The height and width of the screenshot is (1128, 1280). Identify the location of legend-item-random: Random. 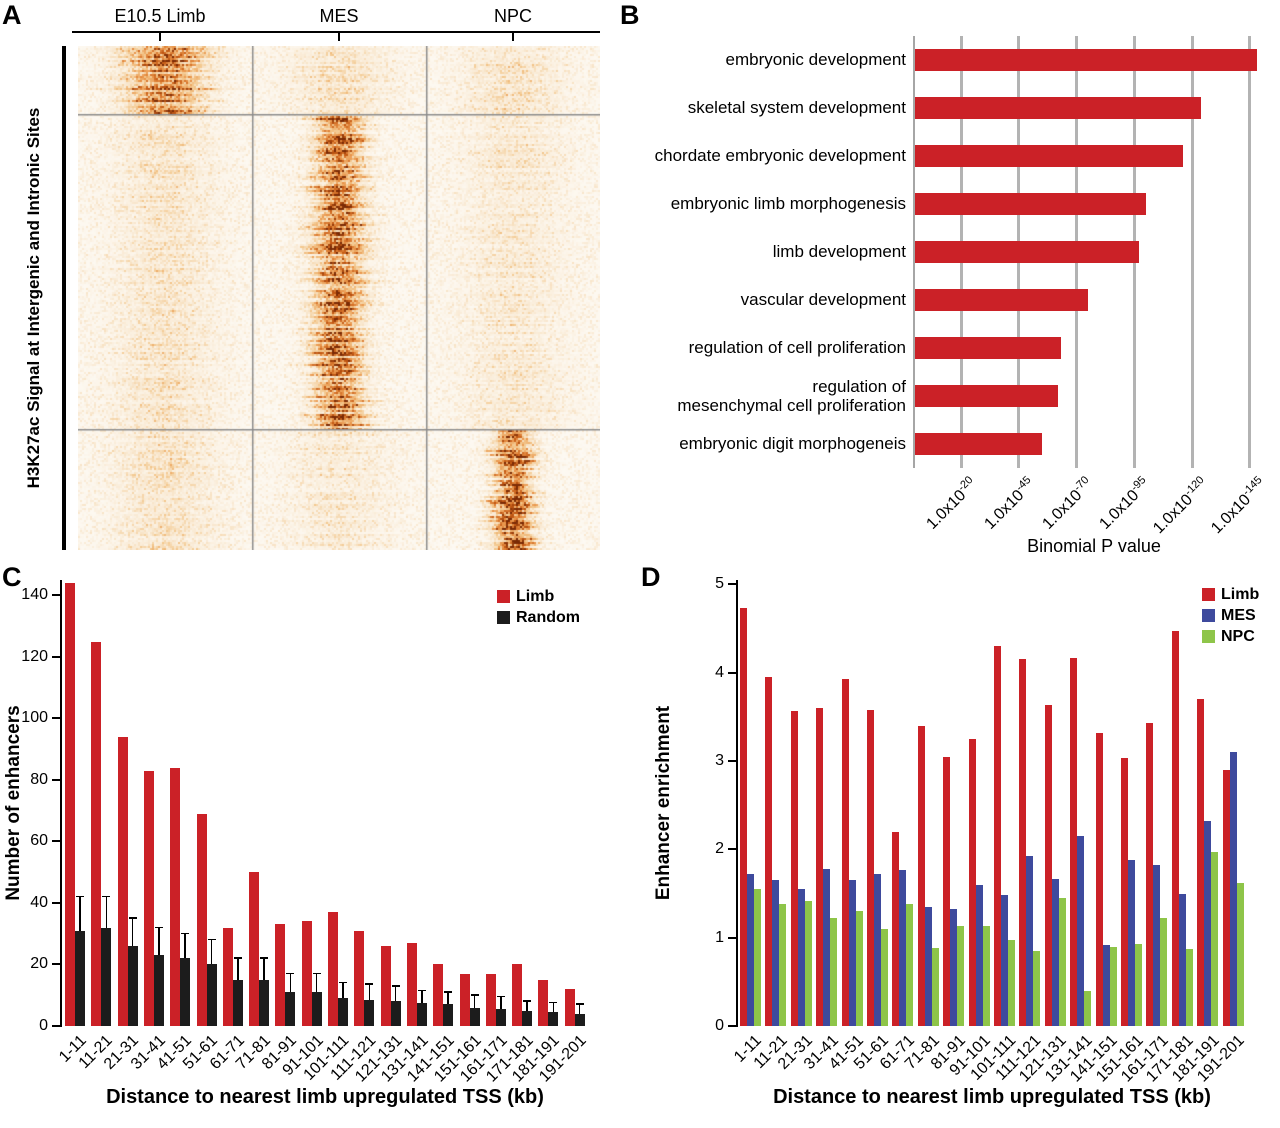
(538, 617).